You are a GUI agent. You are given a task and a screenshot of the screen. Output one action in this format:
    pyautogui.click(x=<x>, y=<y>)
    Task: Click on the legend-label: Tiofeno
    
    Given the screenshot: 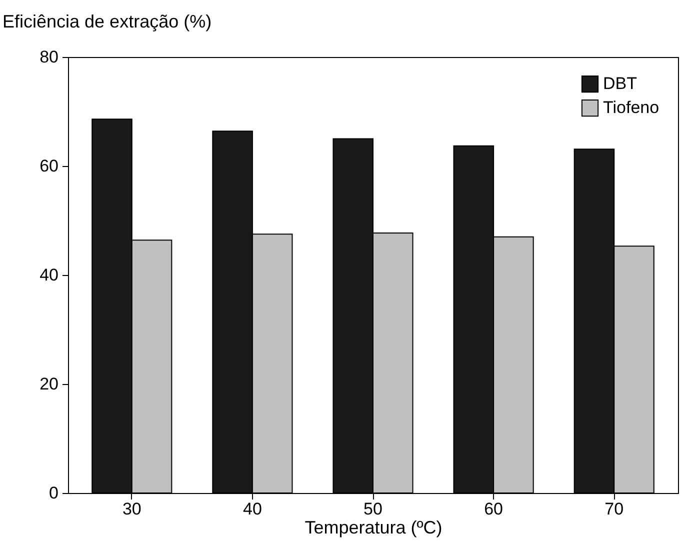 What is the action you would take?
    pyautogui.click(x=631, y=107)
    